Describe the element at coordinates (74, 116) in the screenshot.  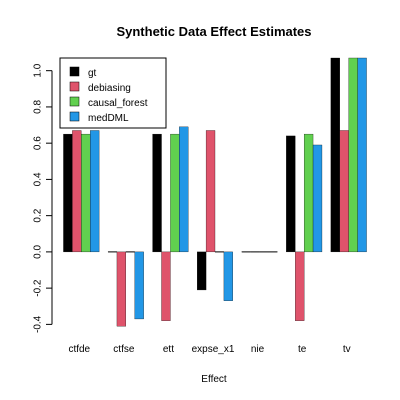
I see `legend-swatch-medDML` at that location.